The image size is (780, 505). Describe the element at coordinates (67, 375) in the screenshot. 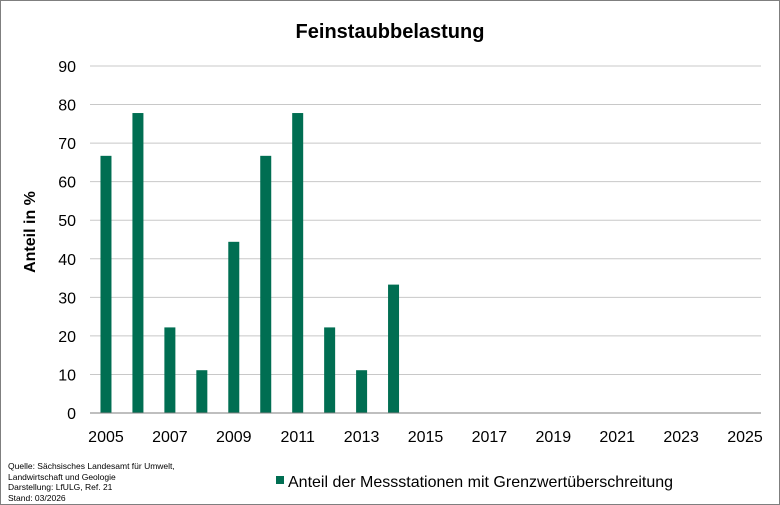

I see `y-tick-label: 10` at that location.